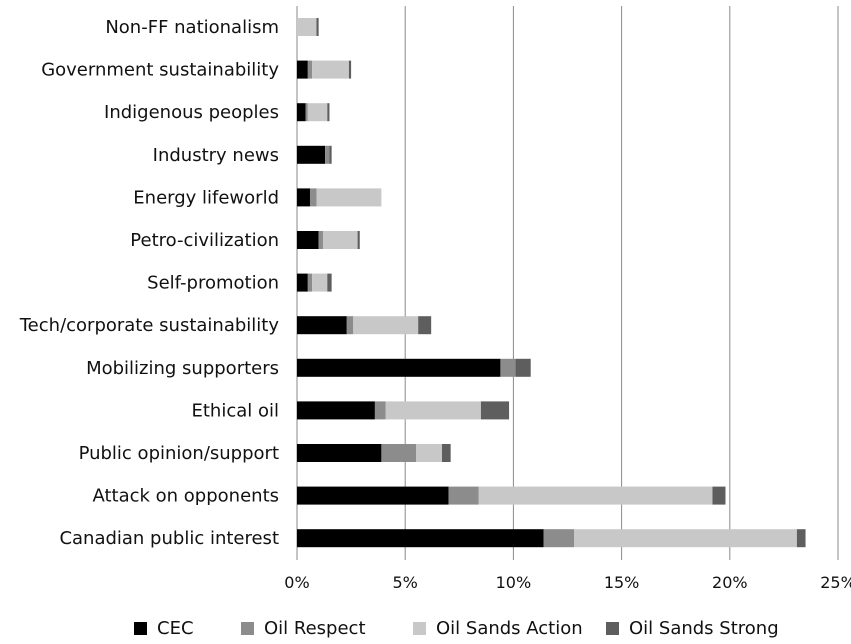  What do you see at coordinates (235, 410) in the screenshot?
I see `category-label: Ethical oil` at bounding box center [235, 410].